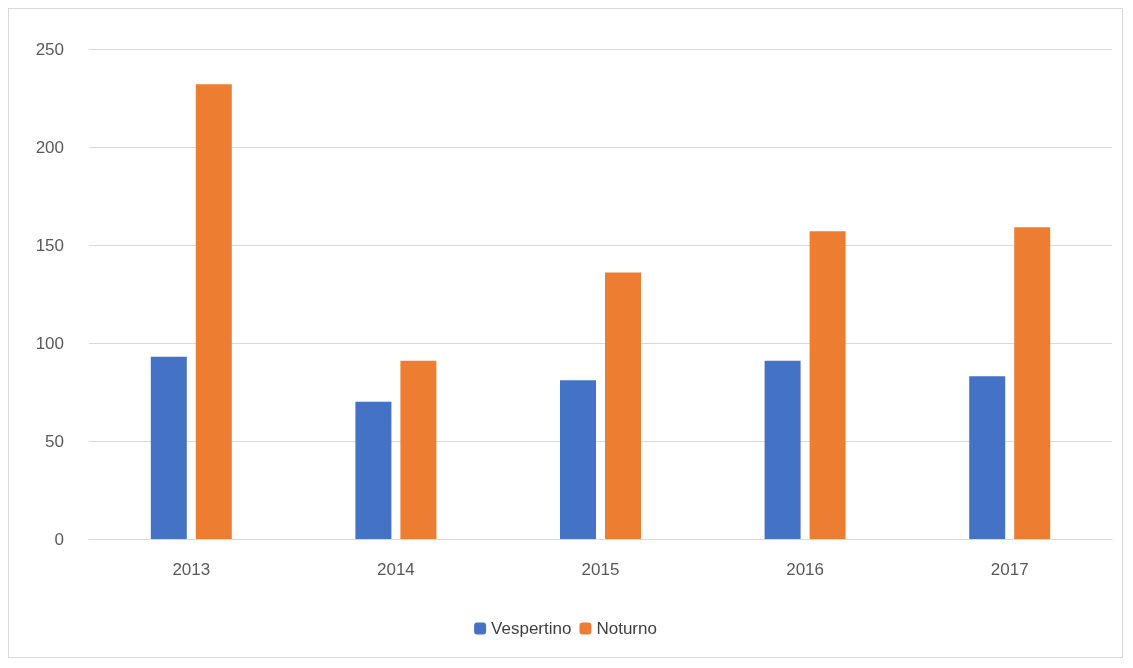 This screenshot has width=1133, height=668. I want to click on legend-label: Noturno, so click(626, 628).